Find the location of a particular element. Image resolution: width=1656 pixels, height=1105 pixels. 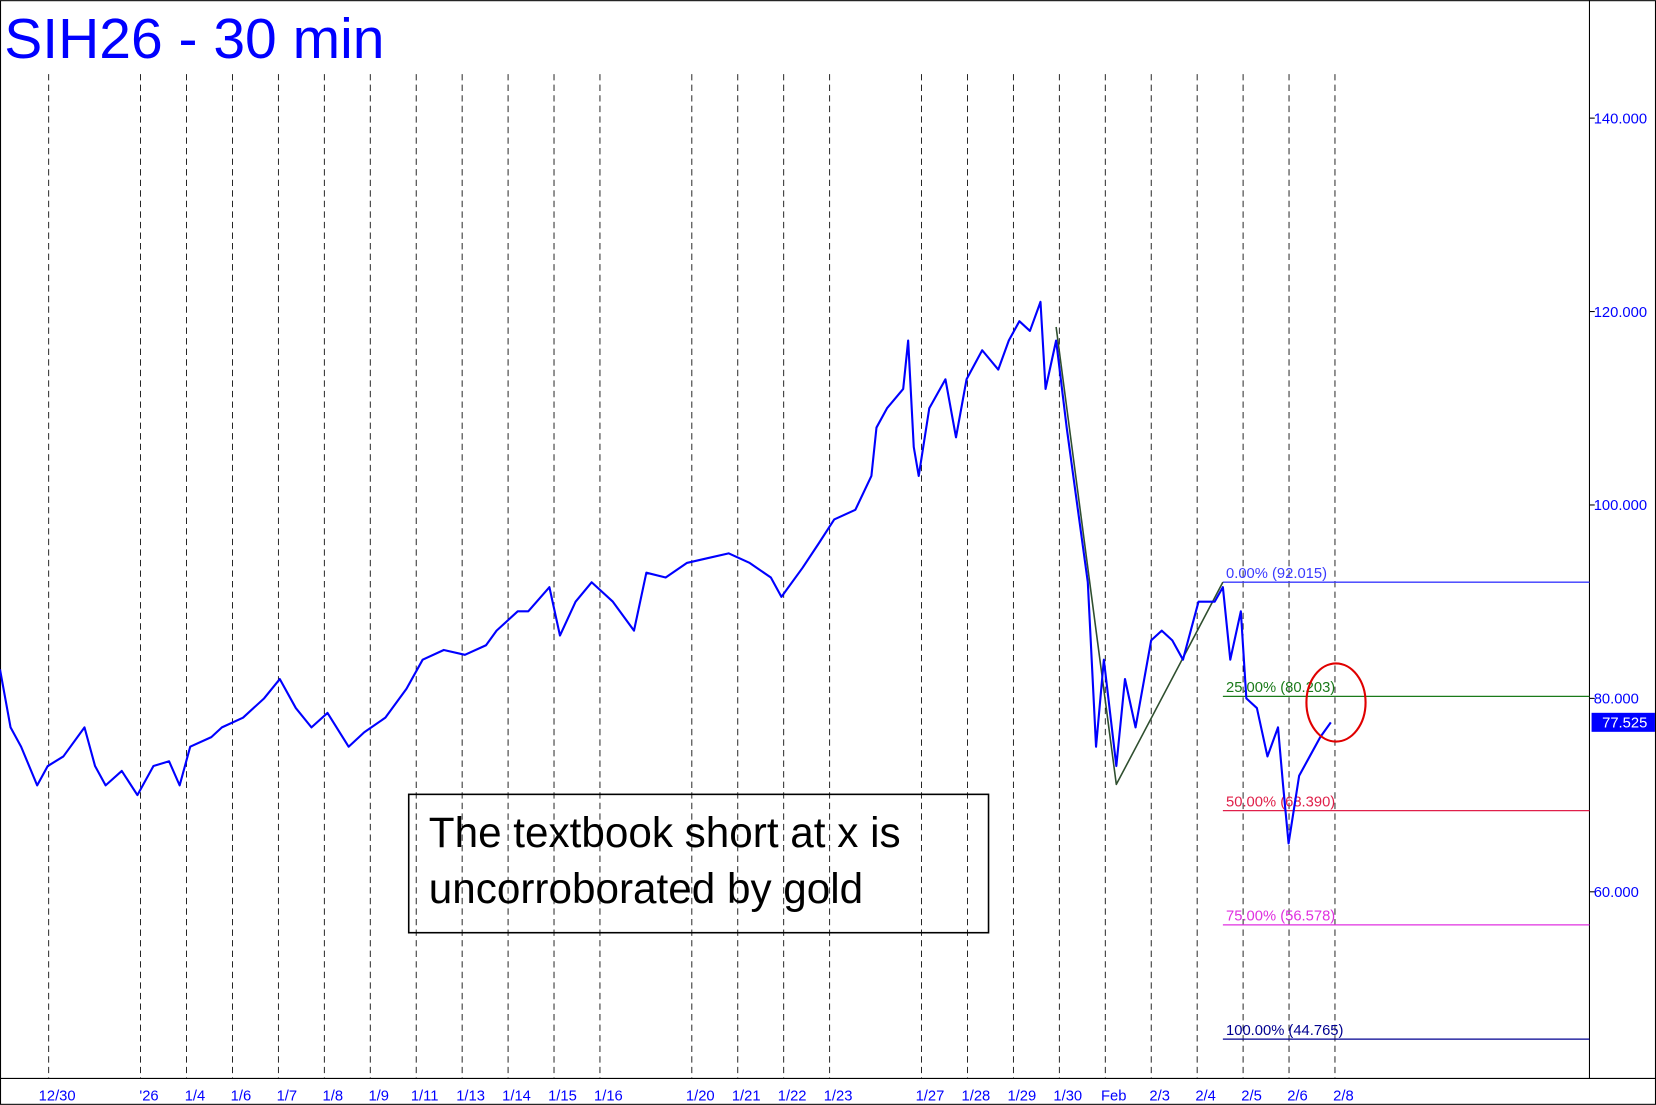

x-tick-label: 2/6 is located at coordinates (1297, 1097).